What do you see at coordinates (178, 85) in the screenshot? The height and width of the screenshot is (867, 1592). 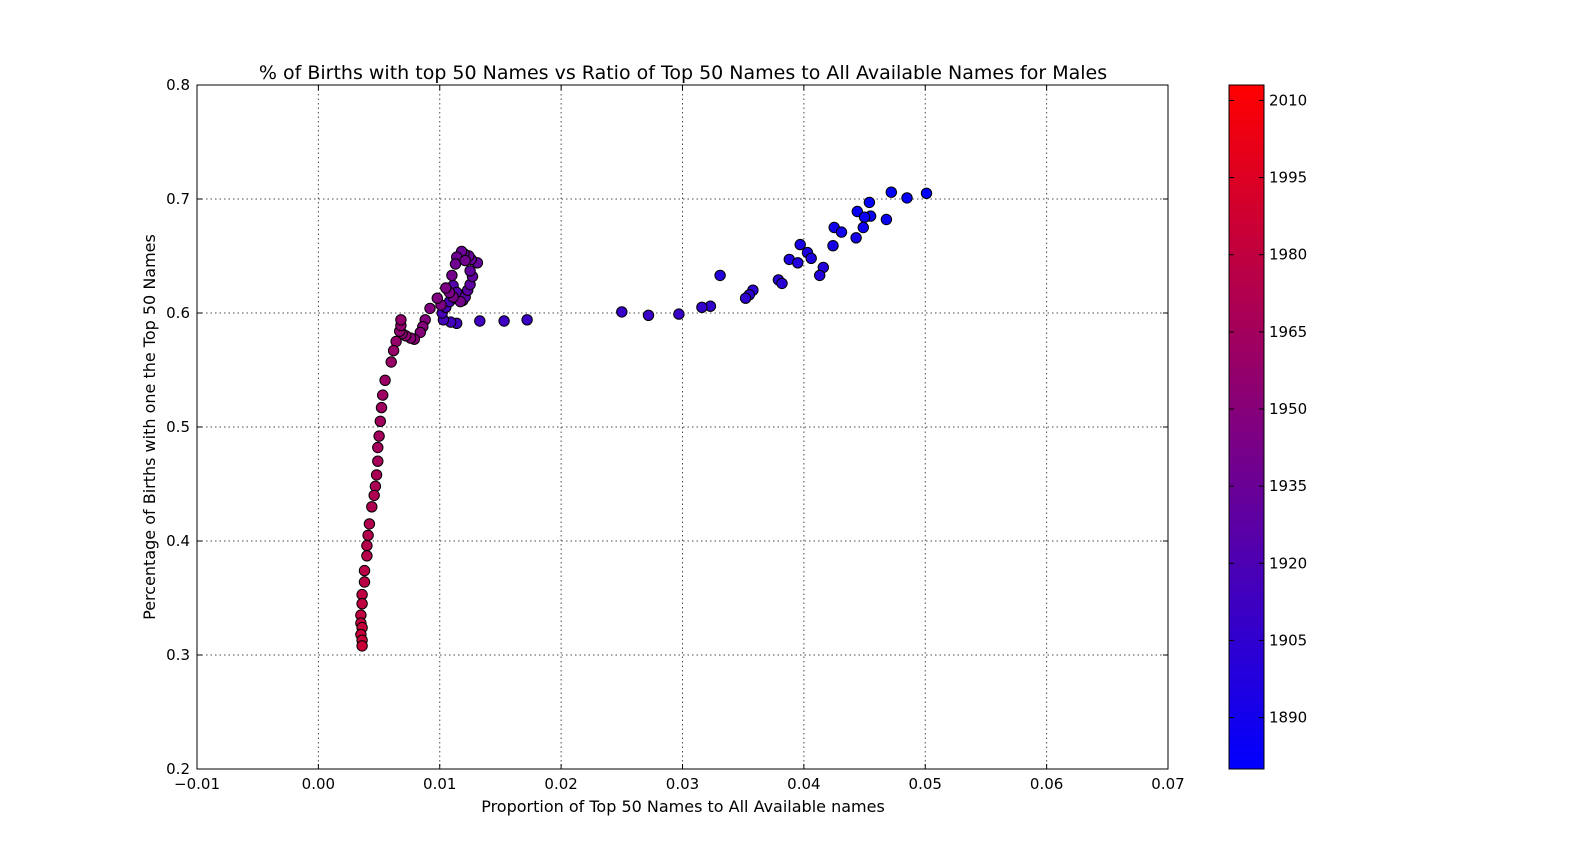 I see `y-tick-label: 0.8` at bounding box center [178, 85].